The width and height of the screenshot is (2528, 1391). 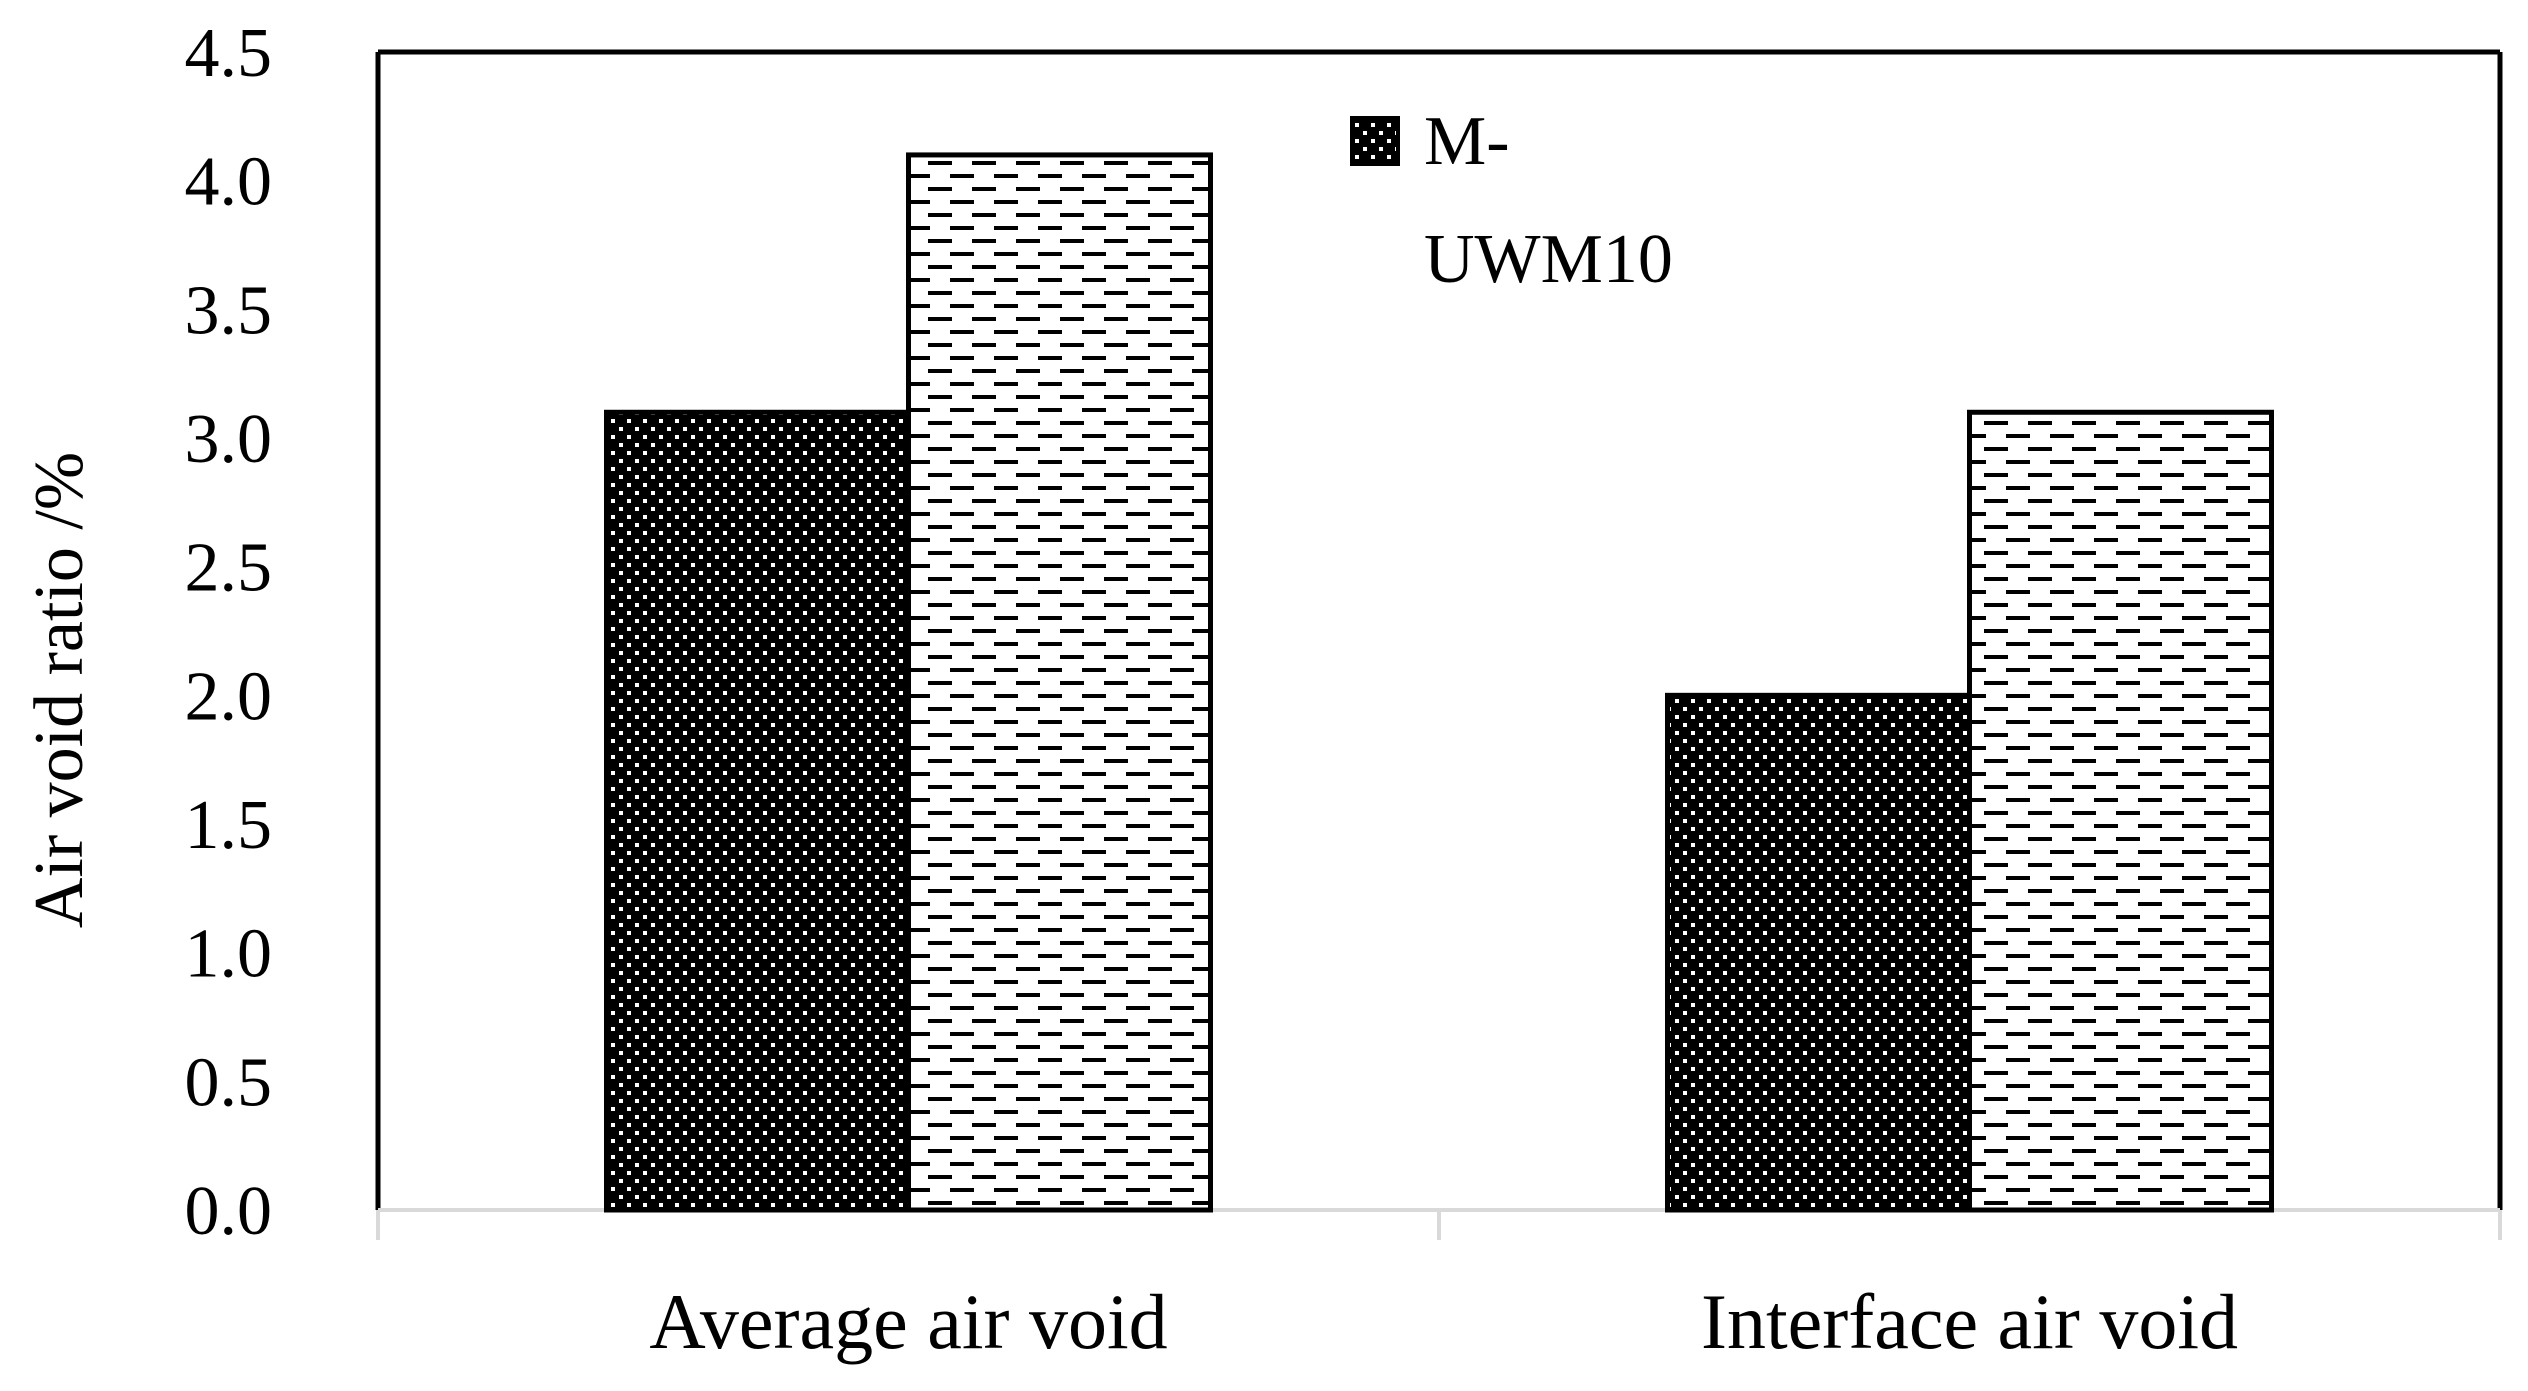 What do you see at coordinates (229, 568) in the screenshot?
I see `y-tick-label: 2.5` at bounding box center [229, 568].